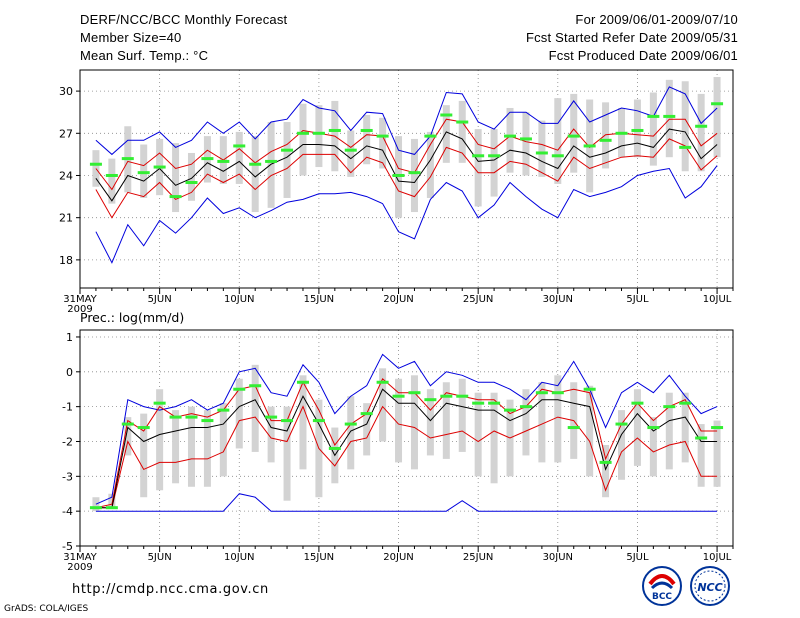 Image resolution: width=800 pixels, height=618 pixels. I want to click on bcc-logo: BCC, so click(662, 586).